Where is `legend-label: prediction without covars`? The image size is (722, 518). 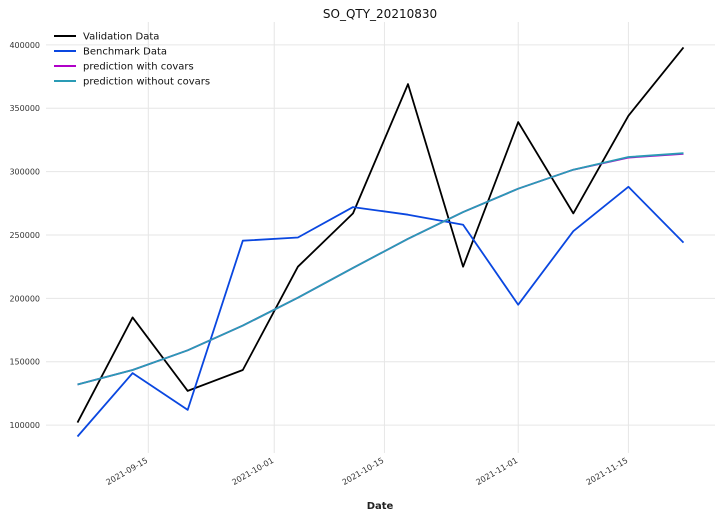
legend-label: prediction without covars is located at coordinates (146, 82).